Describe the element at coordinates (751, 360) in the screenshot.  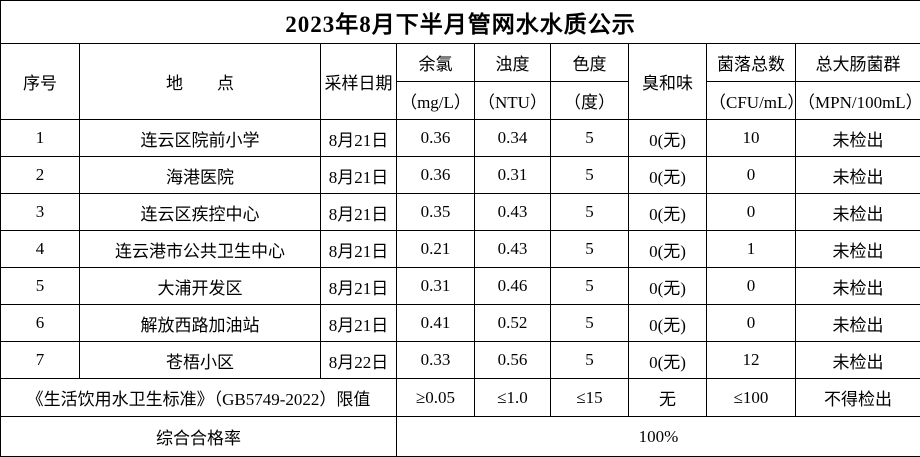
I see `cell-colony-count: 12` at that location.